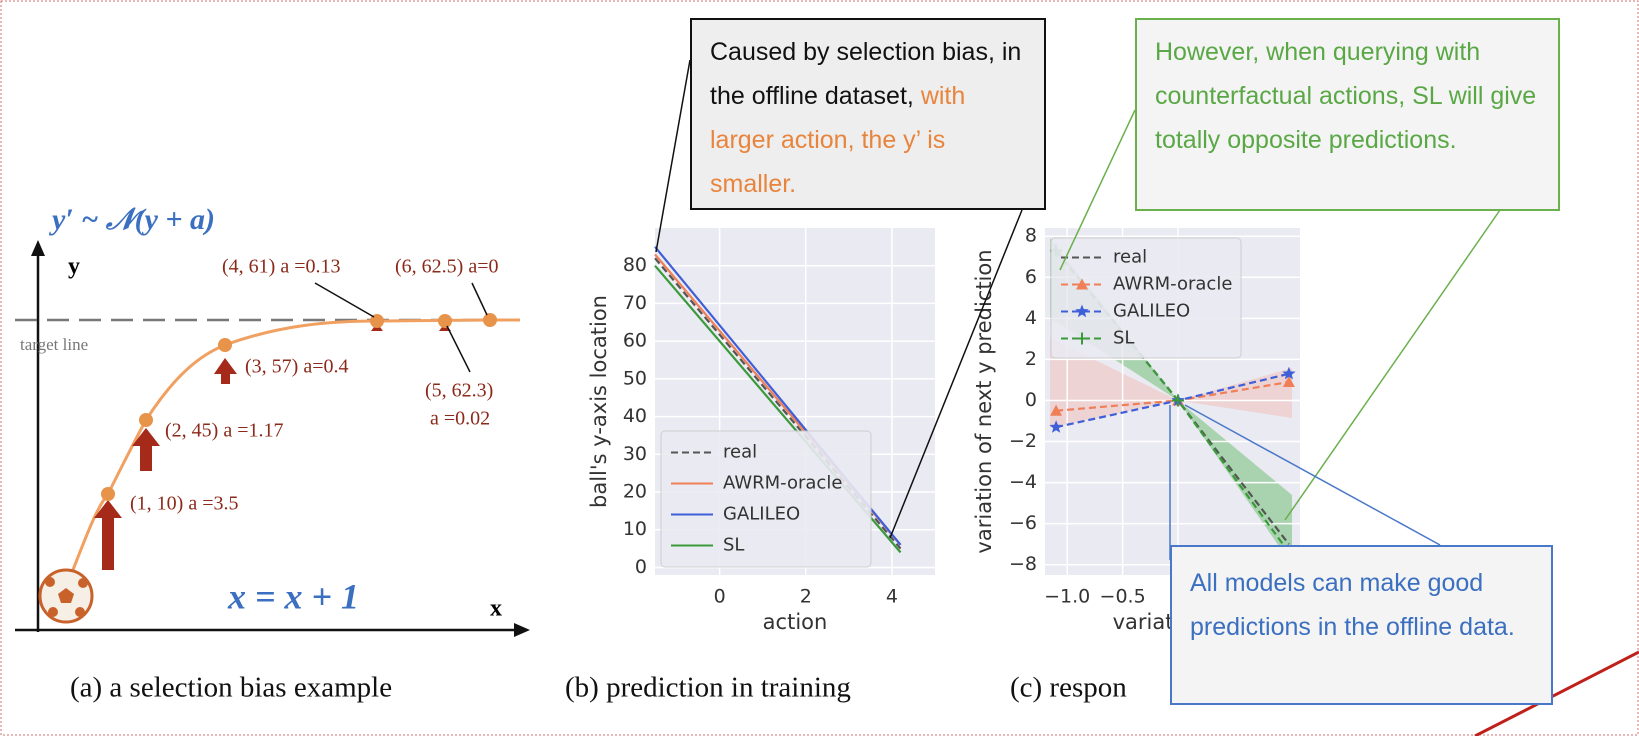 This screenshot has width=1639, height=736. I want to click on point-label: a =0.02, so click(460, 419).